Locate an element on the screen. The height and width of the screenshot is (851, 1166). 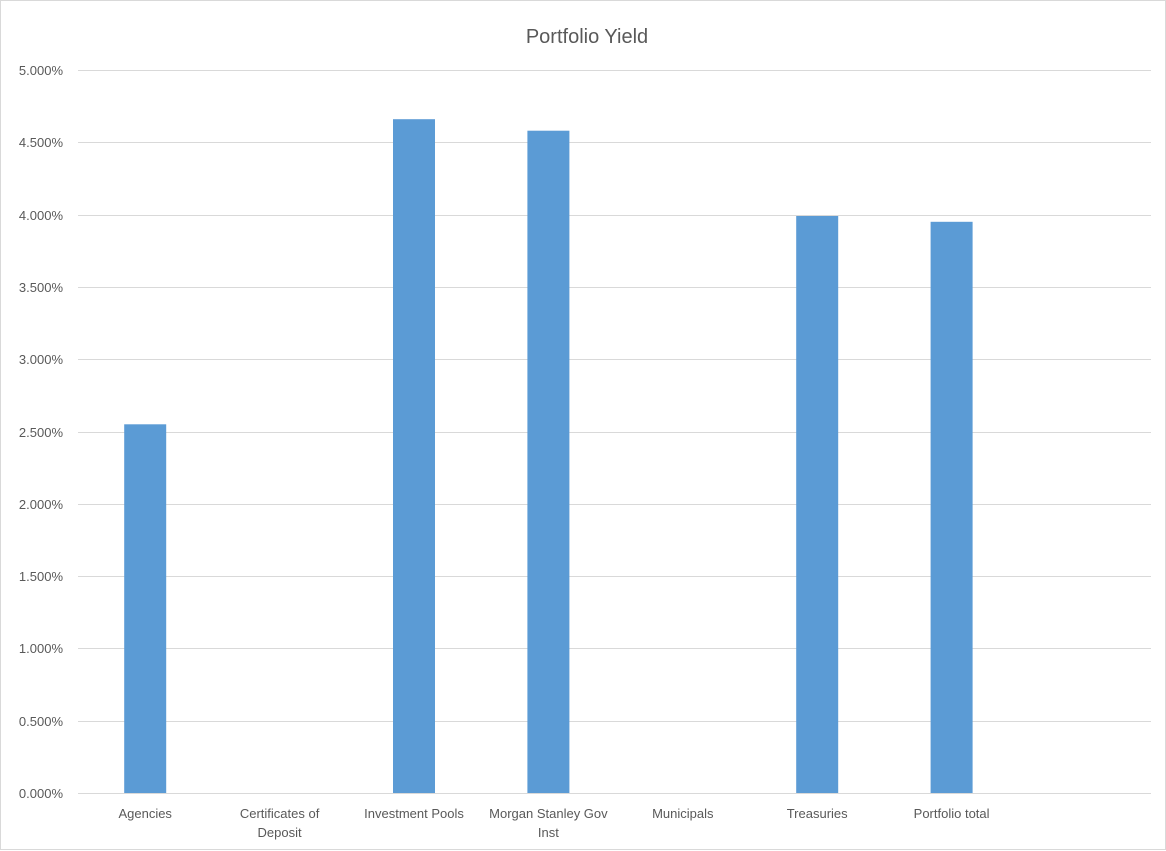
x-tick-label: Investment Pools is located at coordinates (414, 813).